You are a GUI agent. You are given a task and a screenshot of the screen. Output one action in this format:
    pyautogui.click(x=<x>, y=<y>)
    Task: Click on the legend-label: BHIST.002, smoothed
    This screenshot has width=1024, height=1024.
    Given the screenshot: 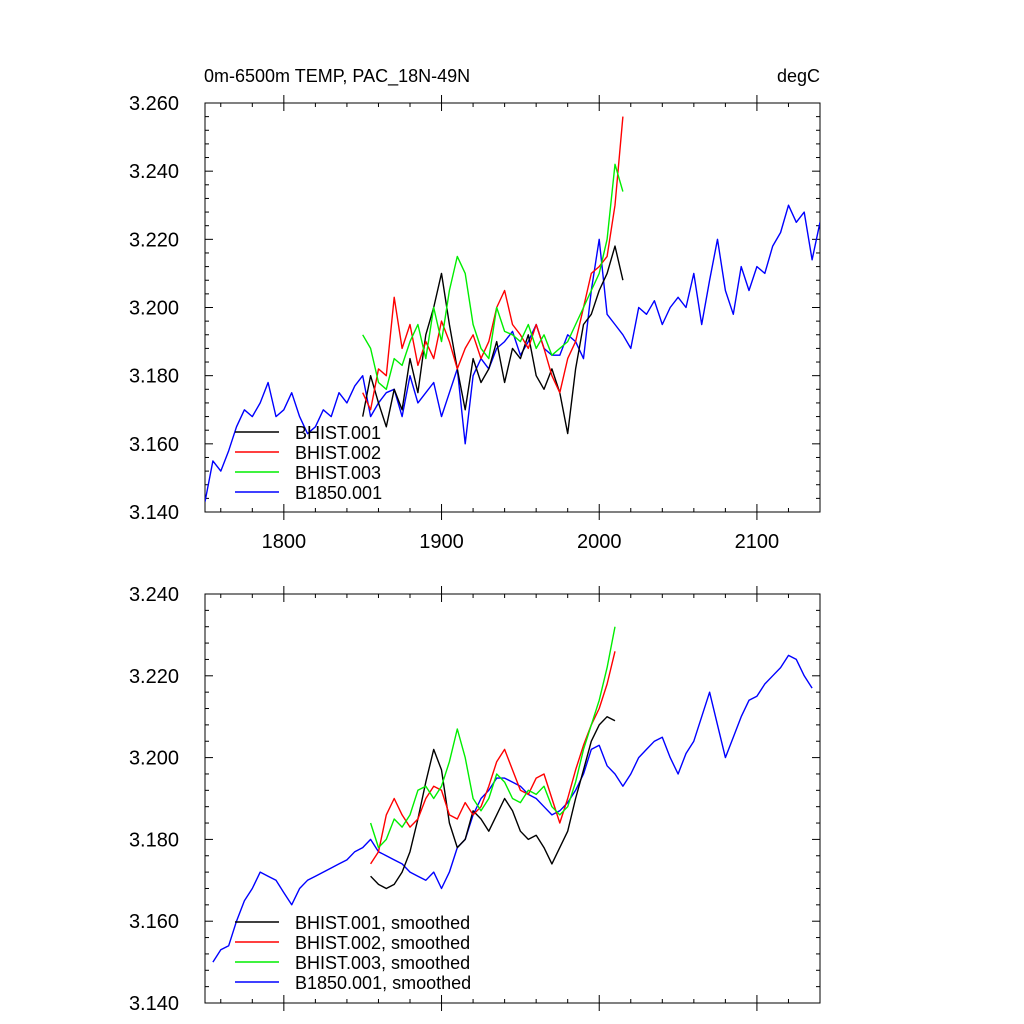 What is the action you would take?
    pyautogui.click(x=382, y=943)
    